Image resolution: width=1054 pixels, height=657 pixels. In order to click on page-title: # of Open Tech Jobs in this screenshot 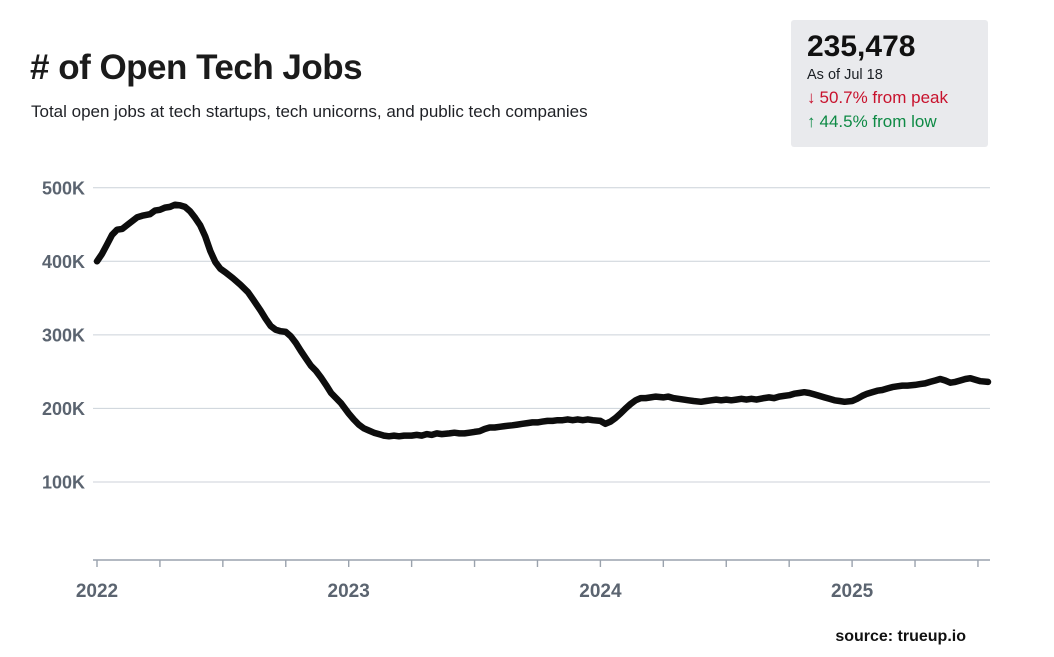, I will do `click(196, 67)`.